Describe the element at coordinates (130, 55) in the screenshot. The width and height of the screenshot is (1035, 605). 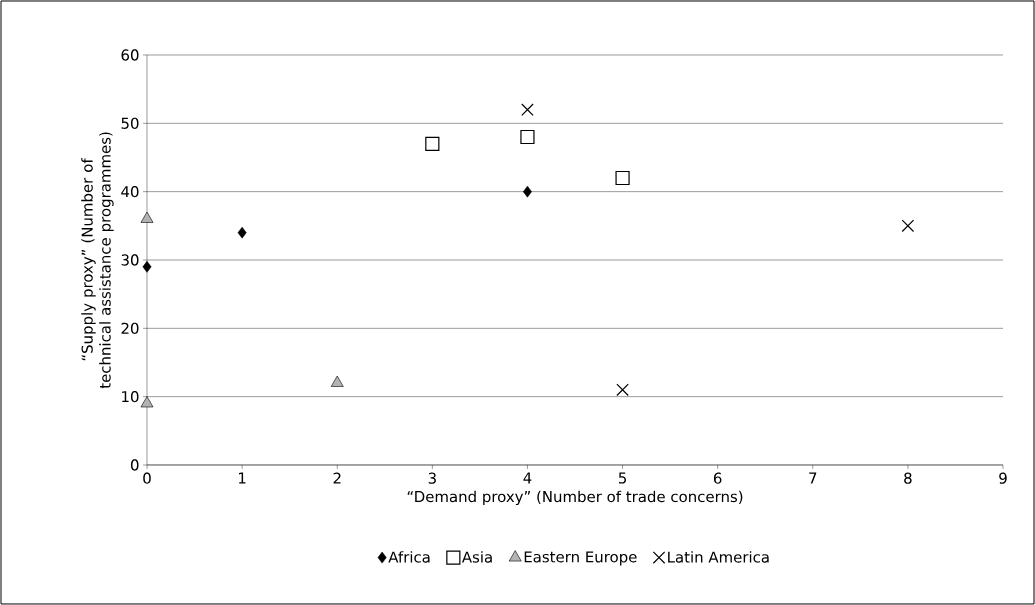
I see `y-tick-label: 60` at that location.